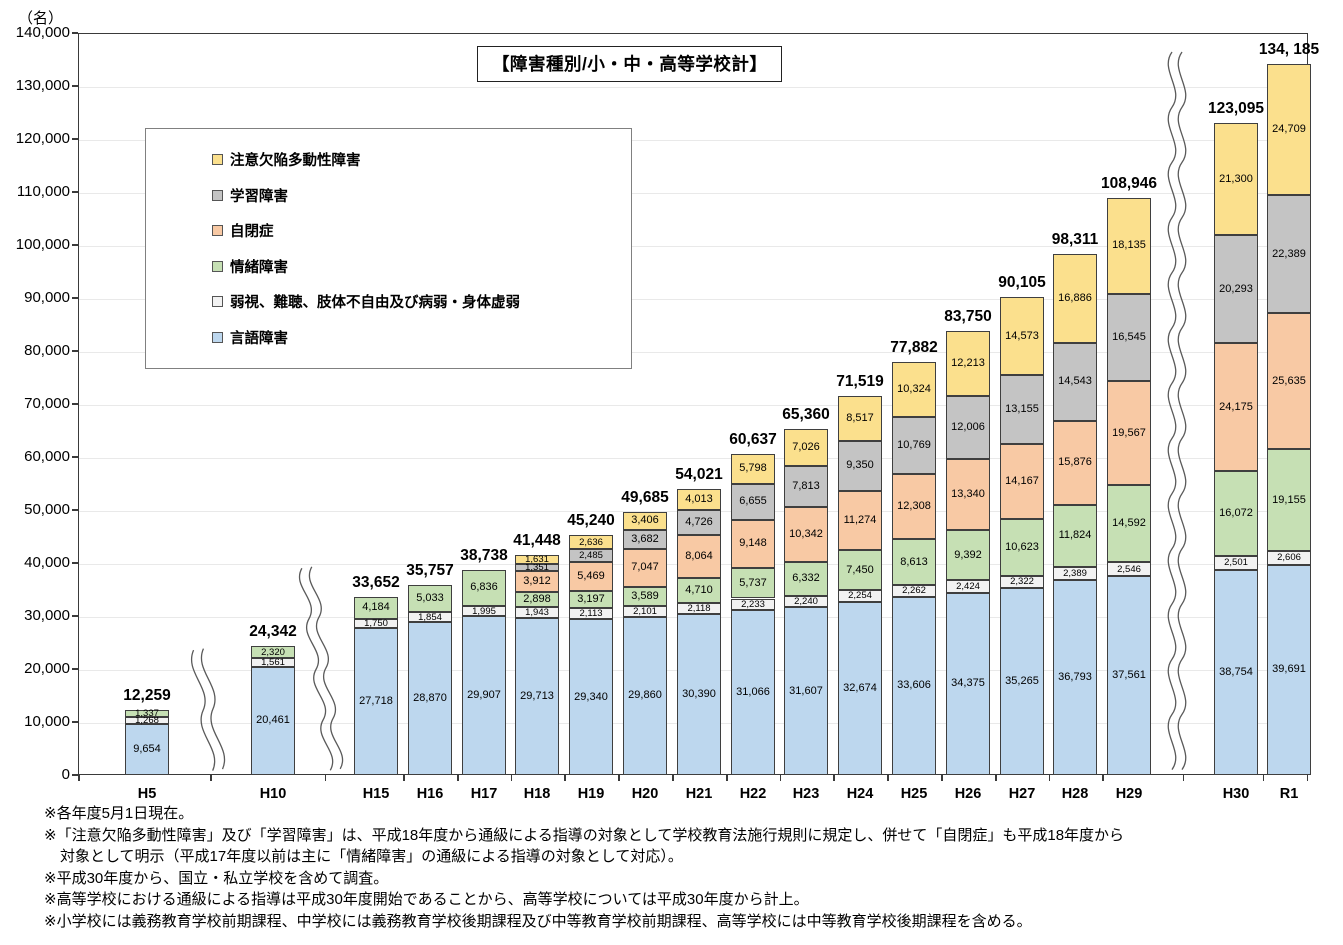 This screenshot has width=1343, height=945. What do you see at coordinates (914, 590) in the screenshot?
I see `bar-segment: 2,262` at bounding box center [914, 590].